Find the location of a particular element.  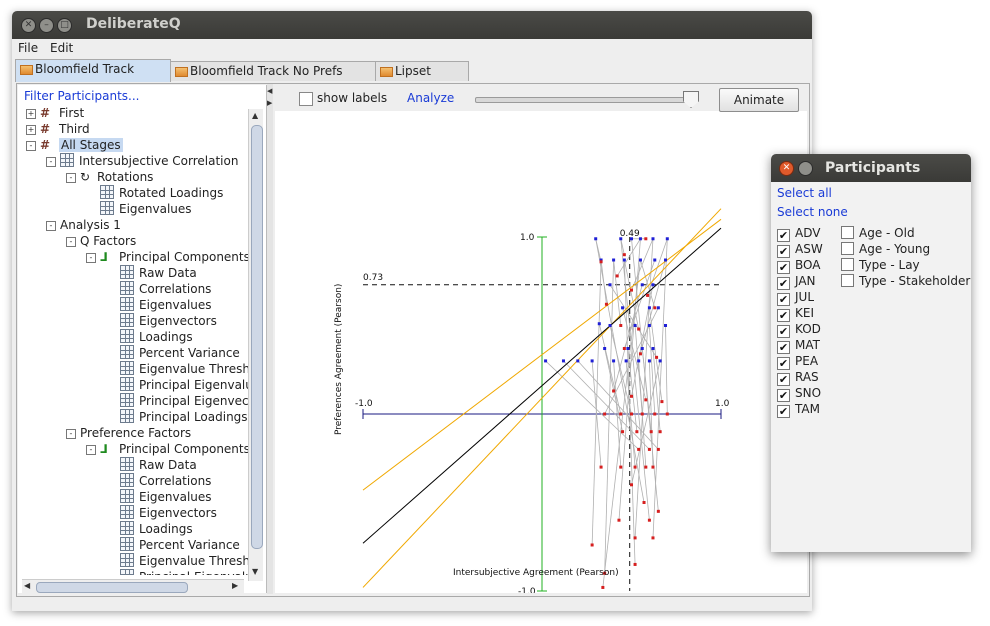

analyze-link: Analyze is located at coordinates (431, 98).